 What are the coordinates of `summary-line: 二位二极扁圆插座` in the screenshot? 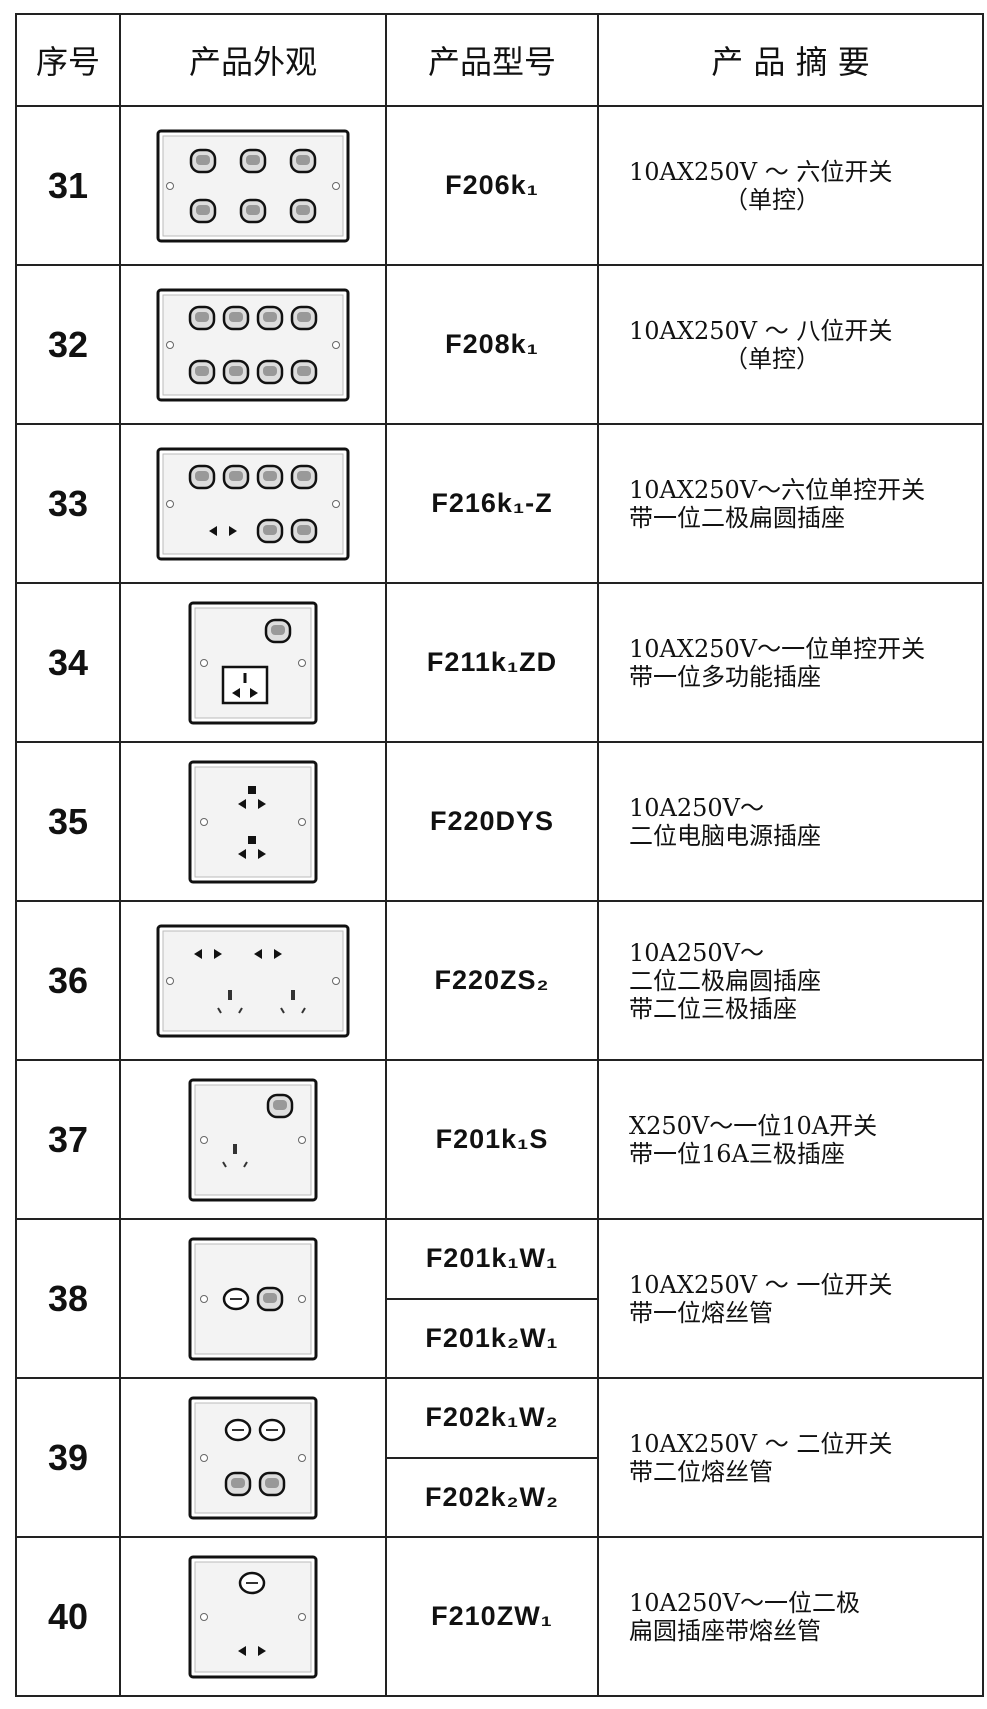 It's located at (725, 980).